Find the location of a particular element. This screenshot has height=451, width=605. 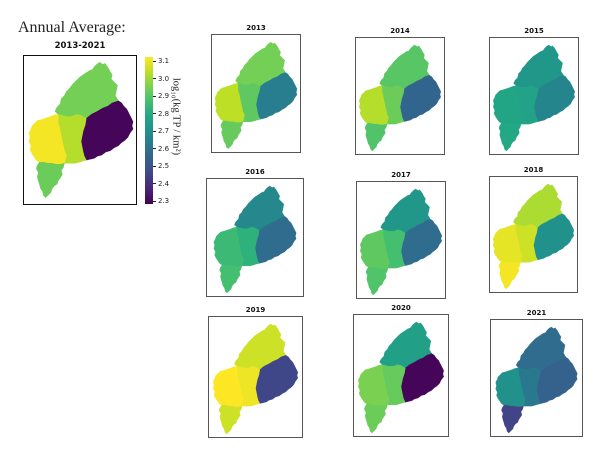

map-panel-2018: 2018 is located at coordinates (533, 229).